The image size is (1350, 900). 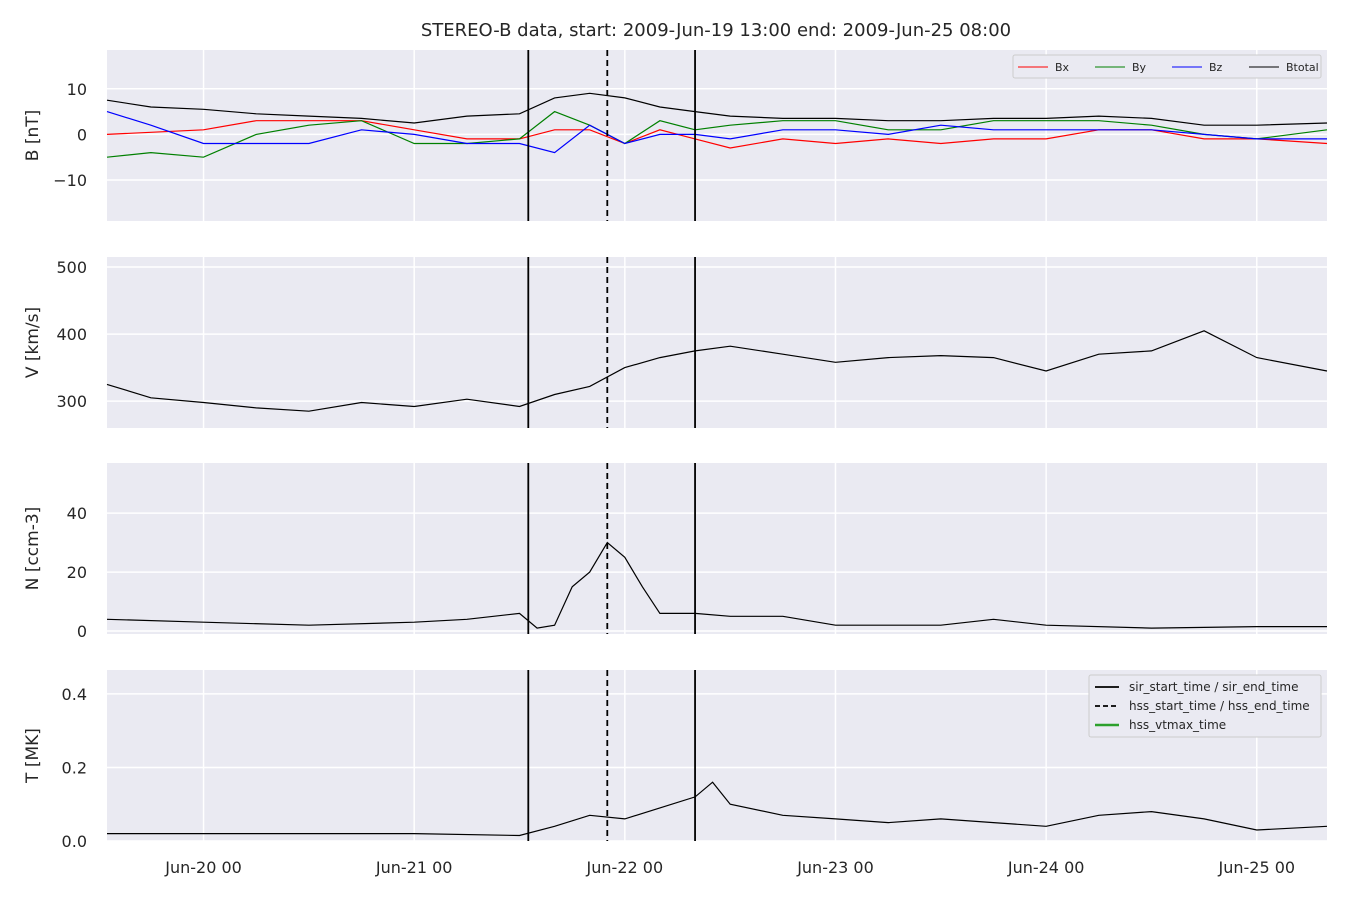 I want to click on x-tick-label: Jun-20 00, so click(x=203, y=867).